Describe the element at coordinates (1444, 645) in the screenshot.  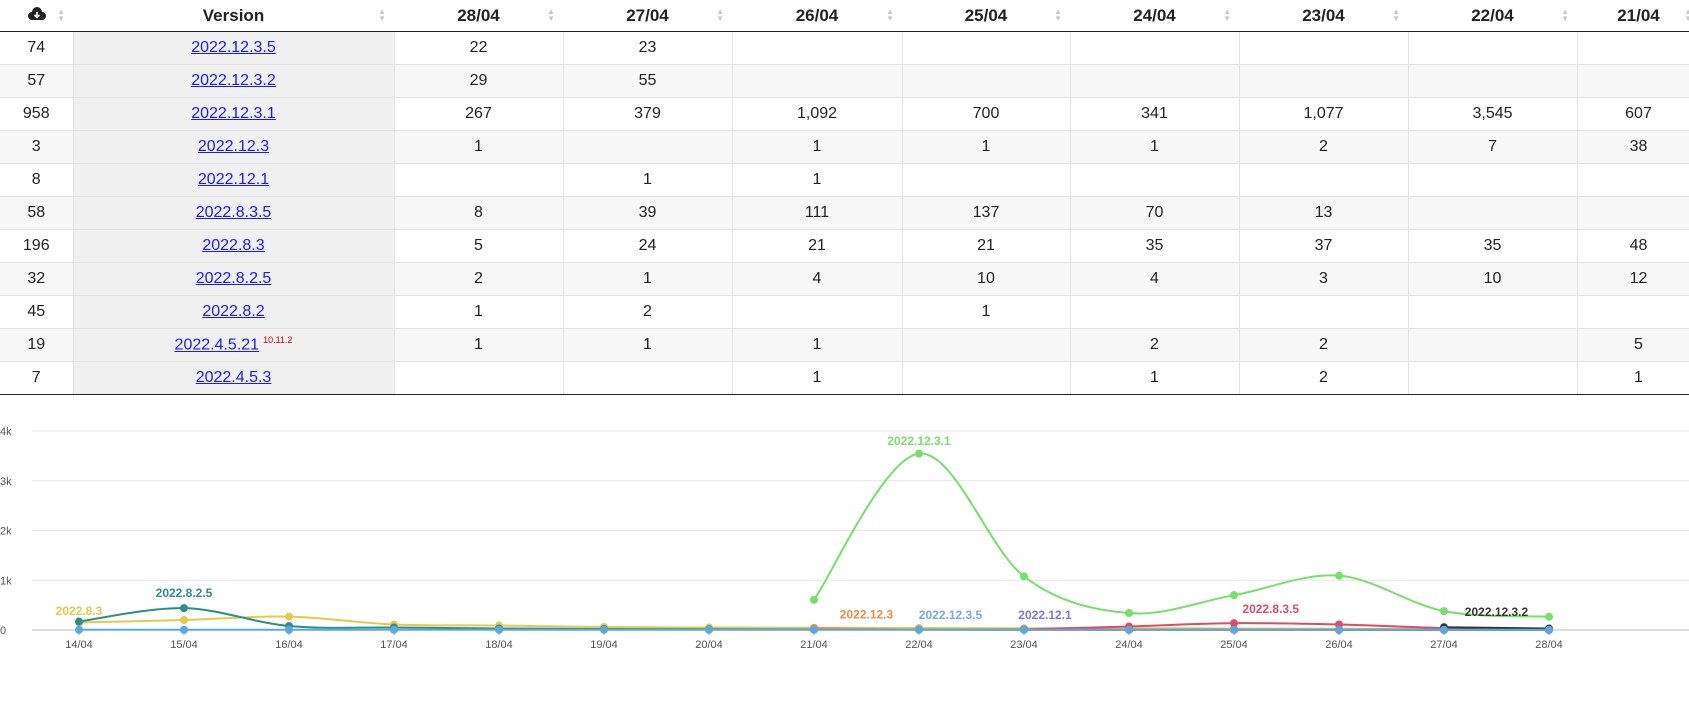
I see `x-tick-label: 27/04` at that location.